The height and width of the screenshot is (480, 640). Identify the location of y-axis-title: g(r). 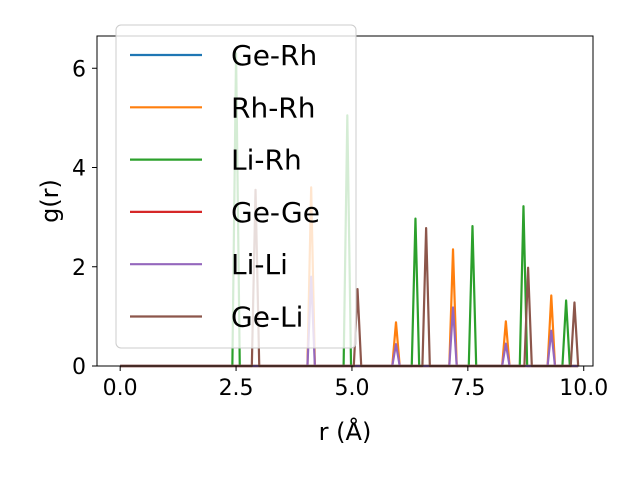
(50, 201).